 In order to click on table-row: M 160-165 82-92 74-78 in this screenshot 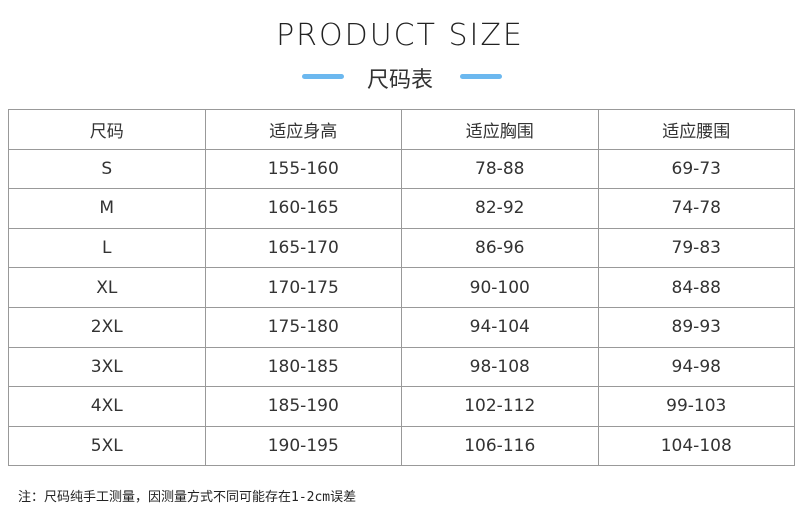, I will do `click(401, 208)`.